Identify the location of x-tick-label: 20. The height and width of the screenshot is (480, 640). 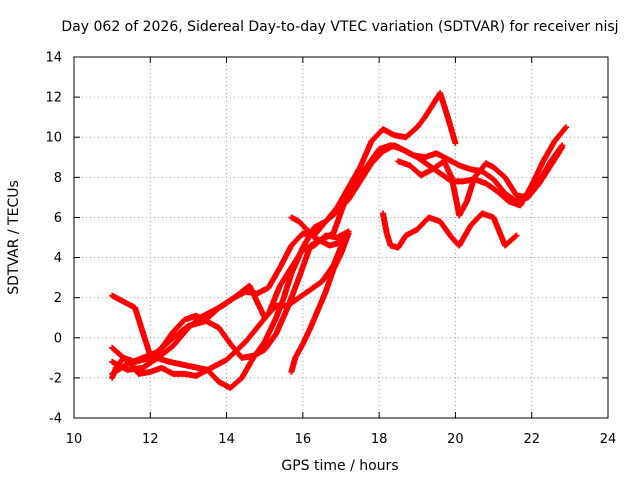
(455, 439).